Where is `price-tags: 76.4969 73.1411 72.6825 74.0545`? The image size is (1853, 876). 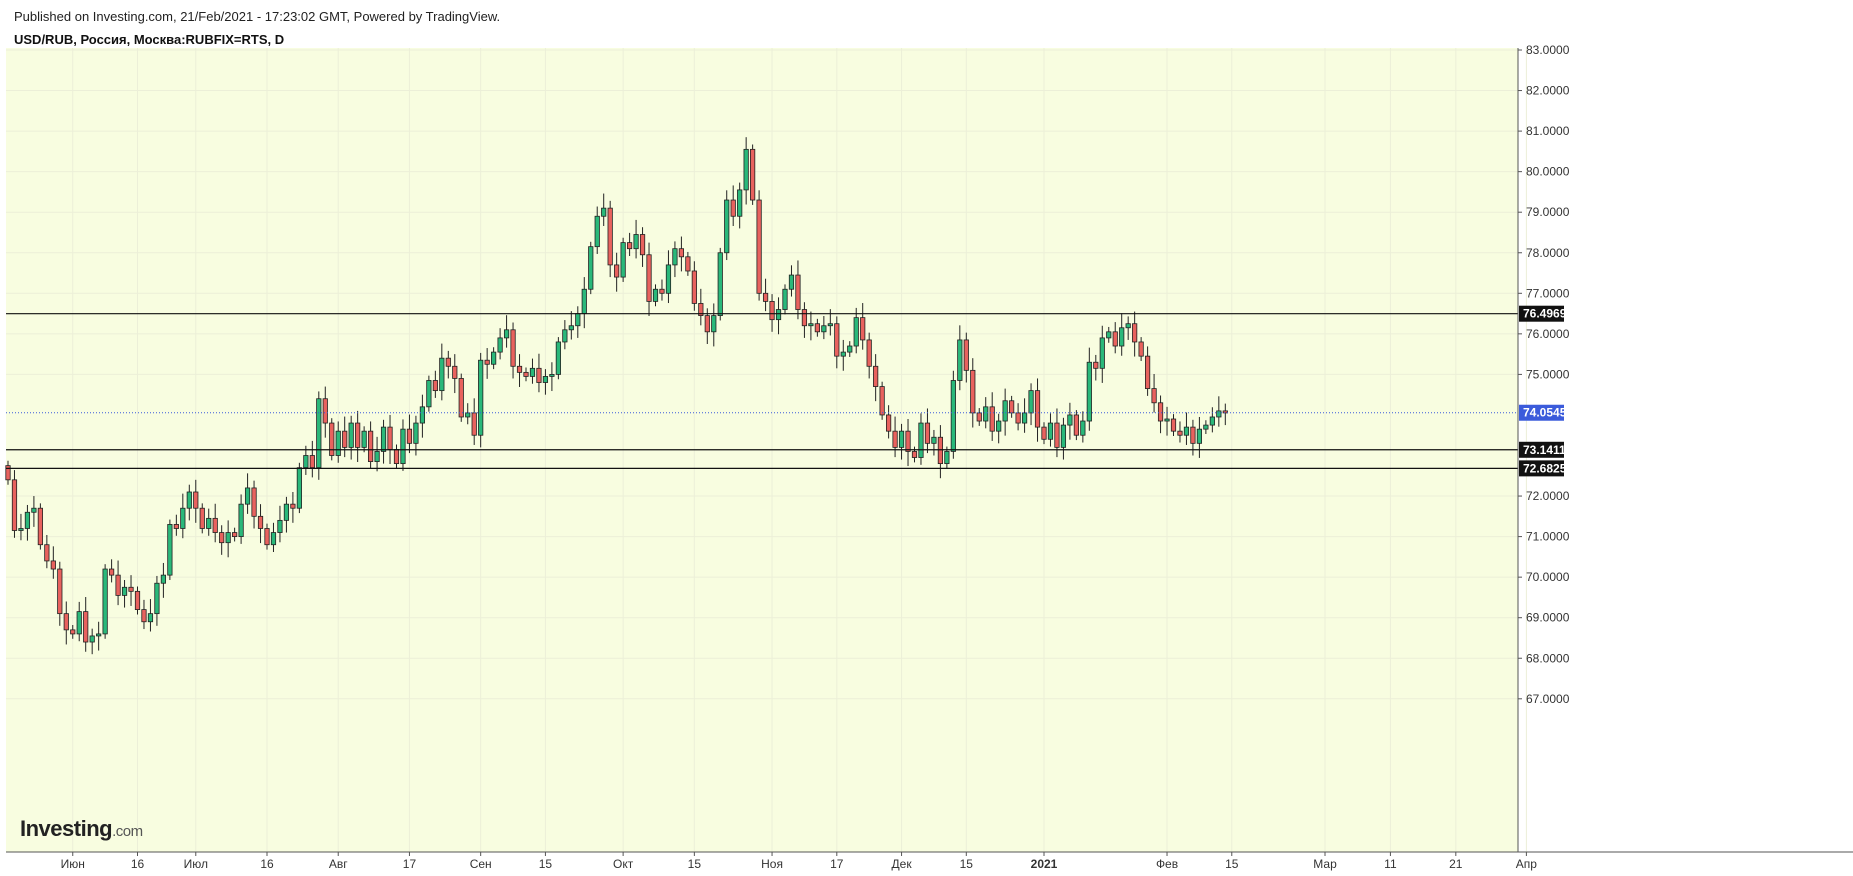 price-tags: 76.4969 73.1411 72.6825 74.0545 is located at coordinates (1543, 391).